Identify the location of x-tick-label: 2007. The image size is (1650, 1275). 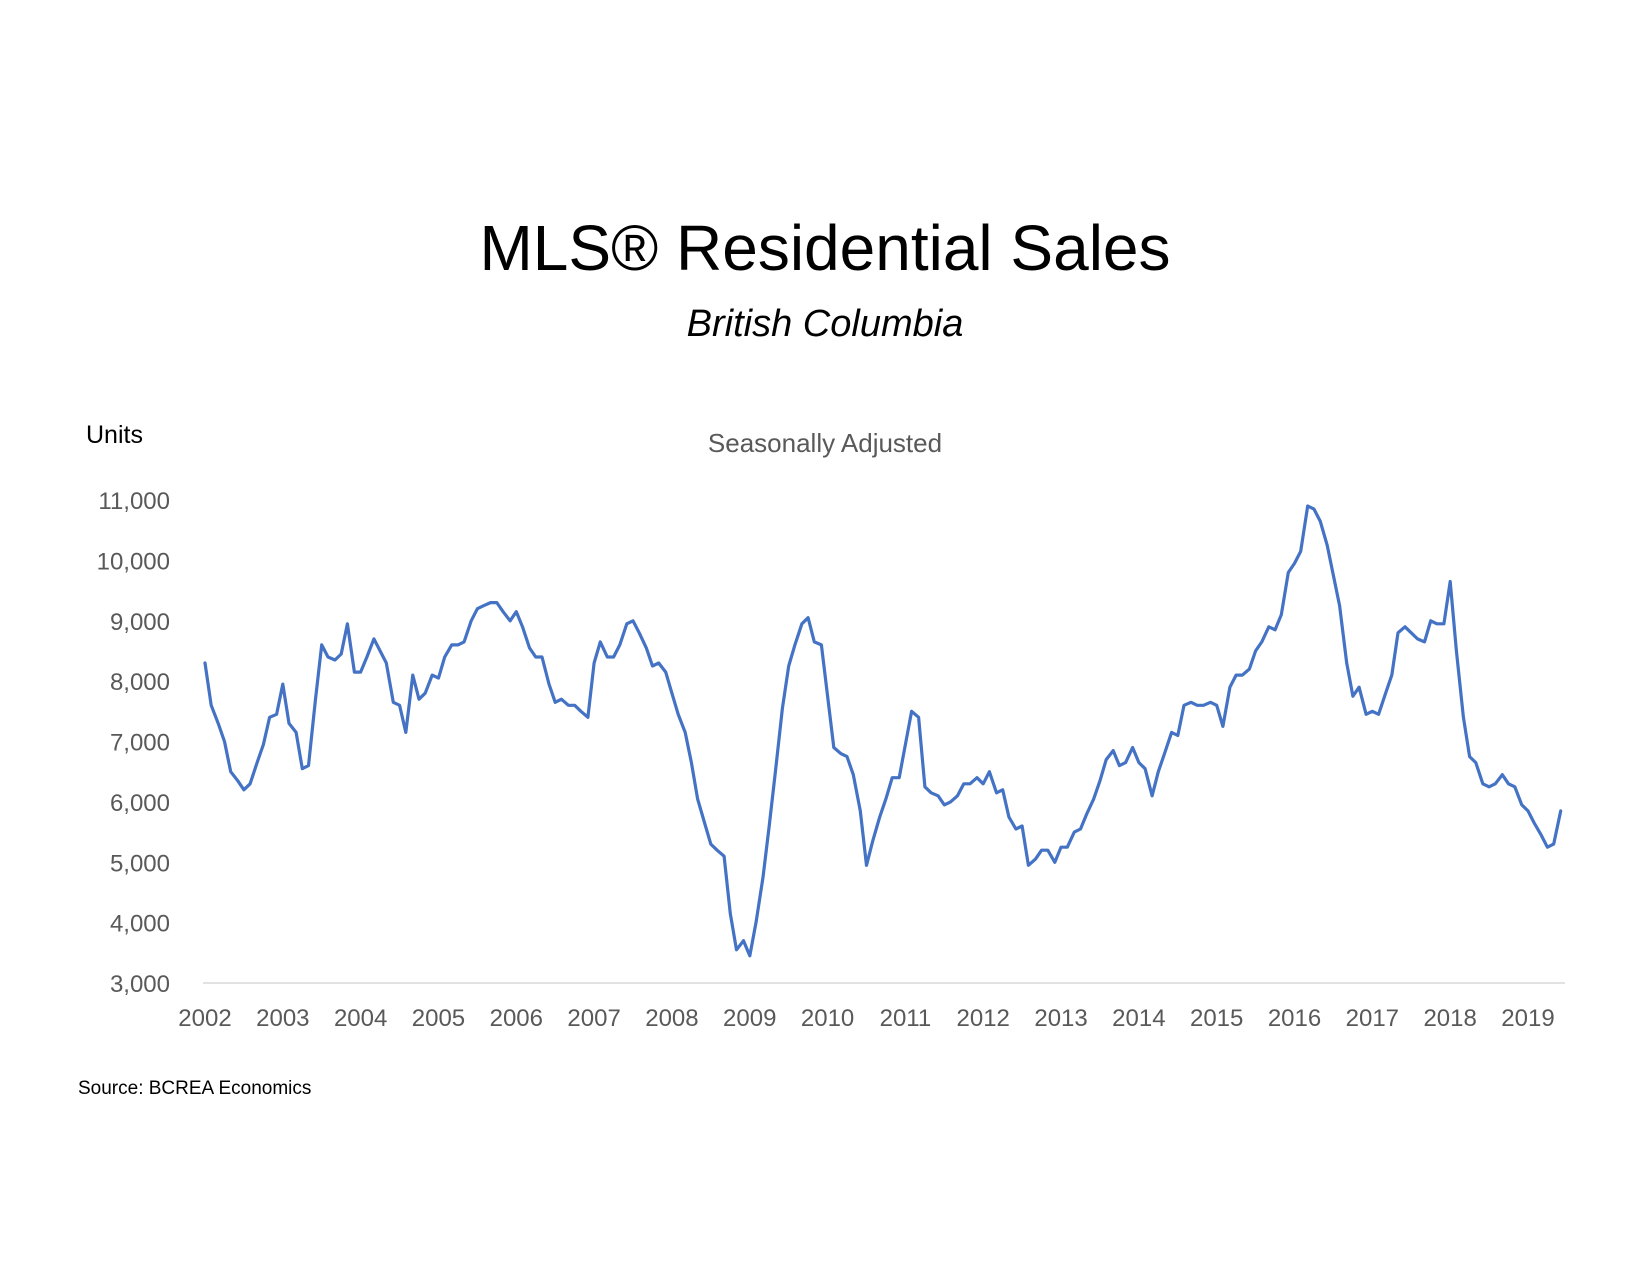
(593, 1018).